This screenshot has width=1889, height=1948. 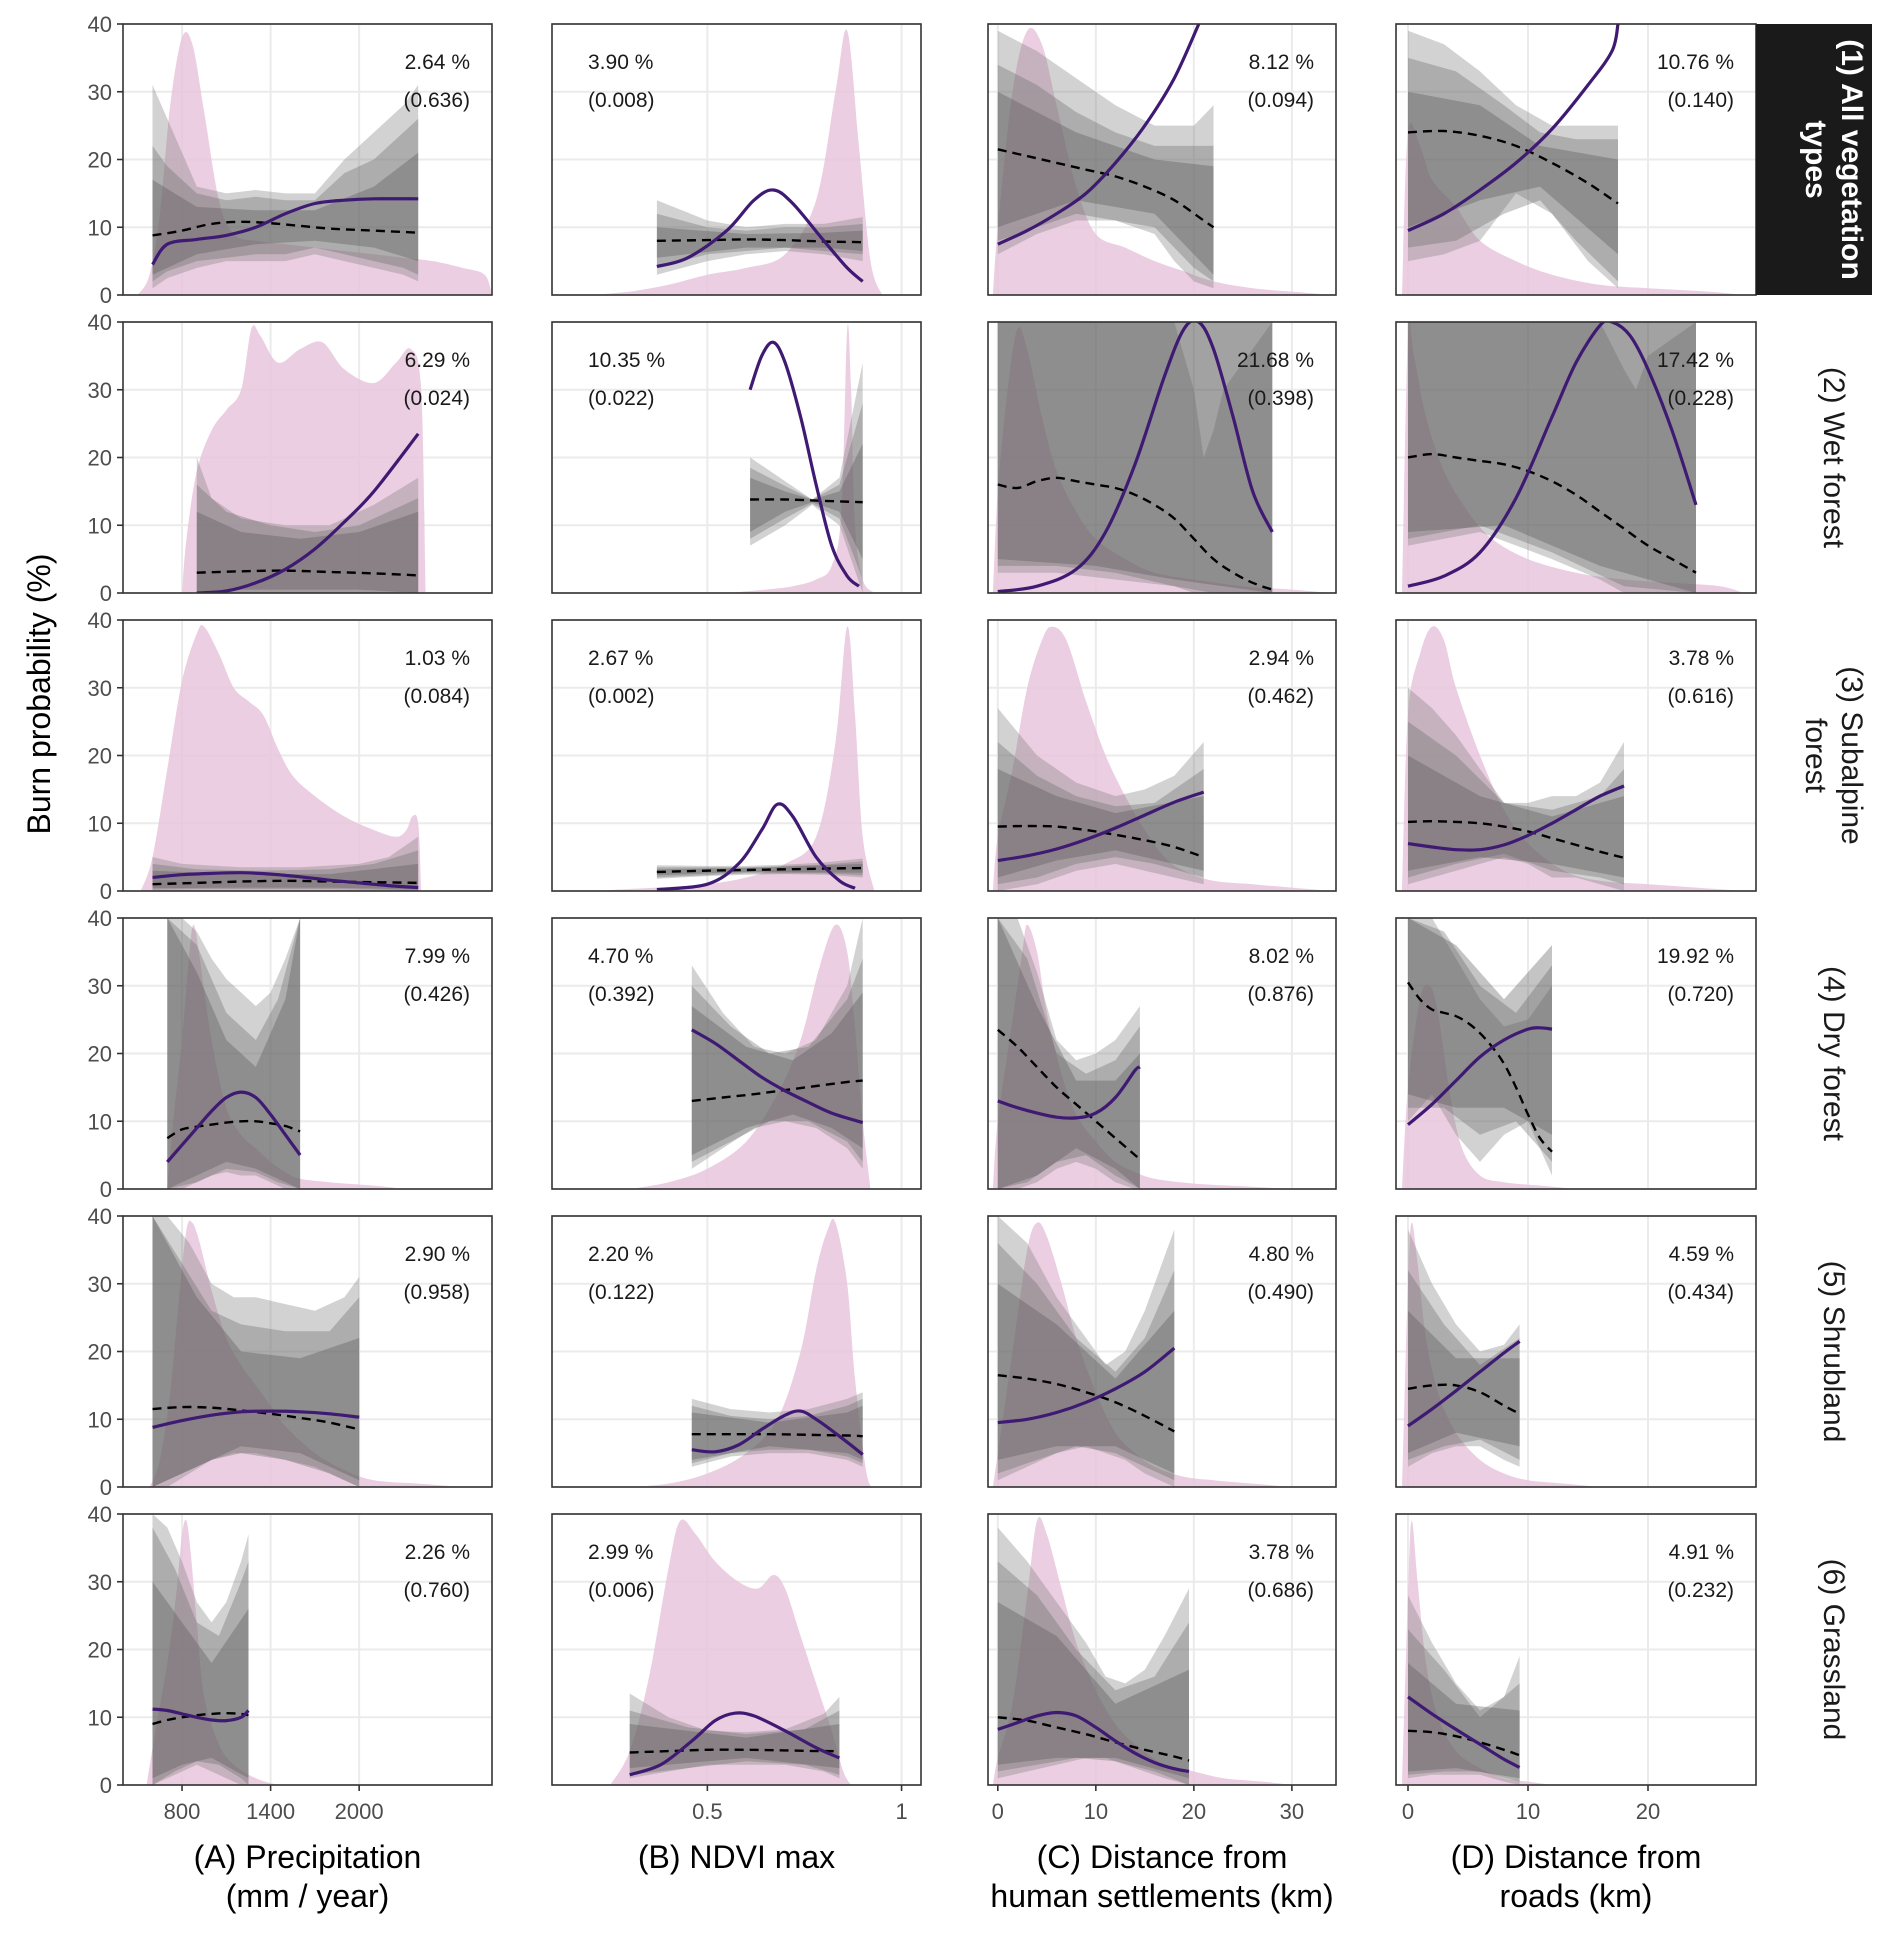 I want to click on p-value-annotation: (0.760), so click(x=436, y=1590).